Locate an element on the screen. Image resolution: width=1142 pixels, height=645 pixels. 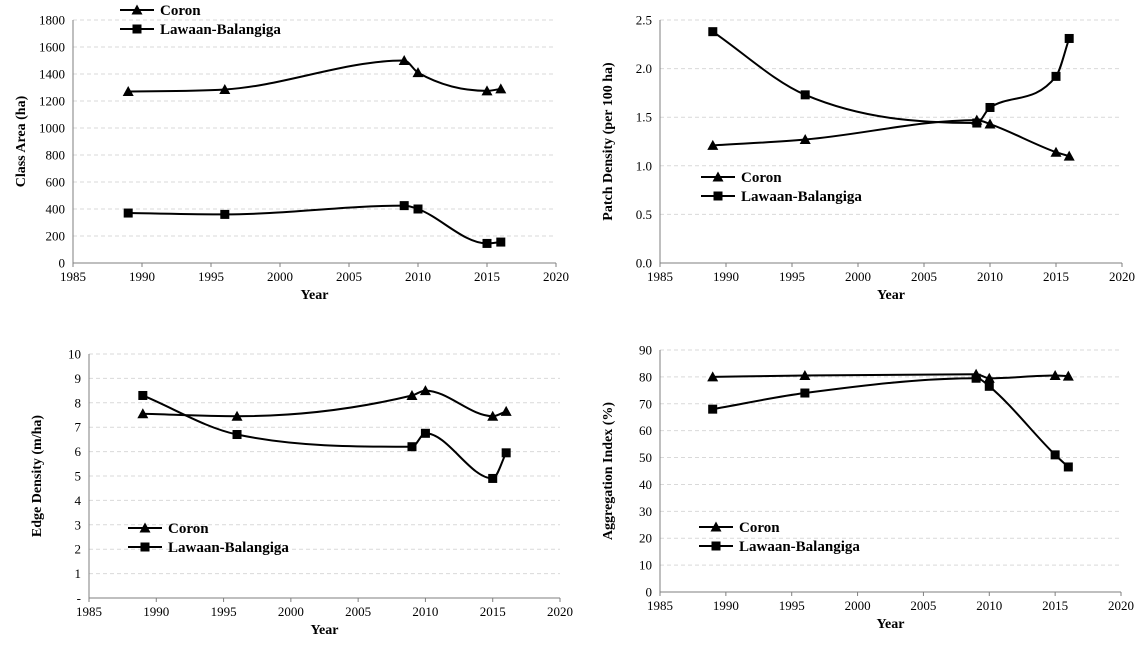
y-tick-label: 6 is located at coordinates (78, 451).